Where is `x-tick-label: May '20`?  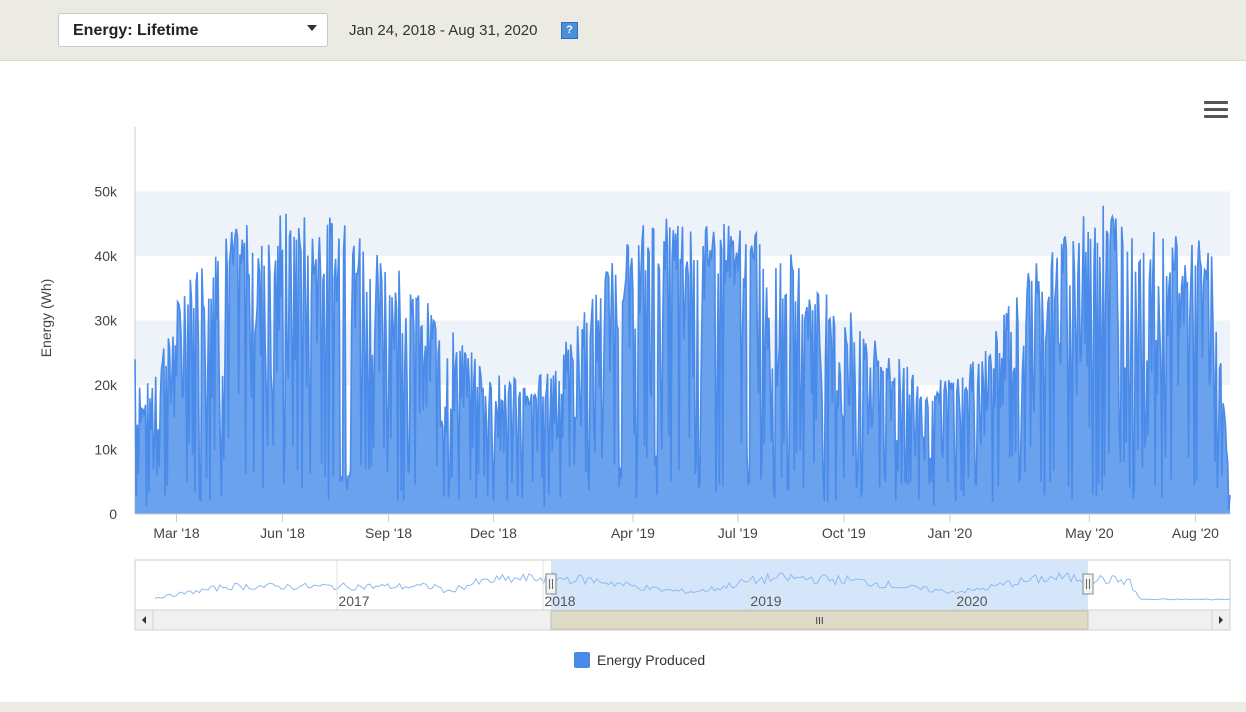
x-tick-label: May '20 is located at coordinates (1089, 533).